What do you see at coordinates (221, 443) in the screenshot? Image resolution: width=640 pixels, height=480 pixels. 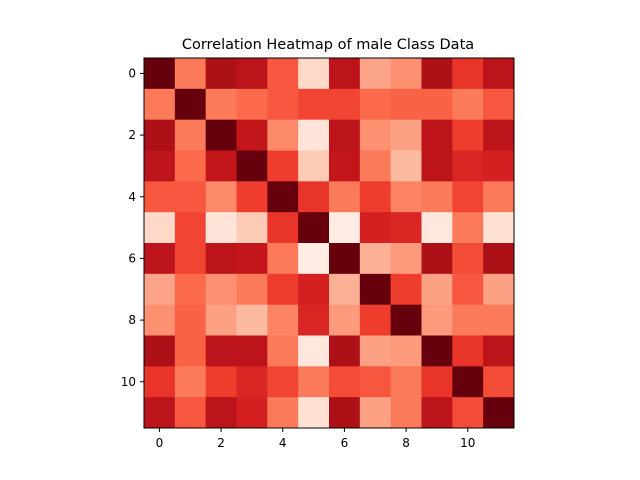 I see `x-tick-label: 2` at bounding box center [221, 443].